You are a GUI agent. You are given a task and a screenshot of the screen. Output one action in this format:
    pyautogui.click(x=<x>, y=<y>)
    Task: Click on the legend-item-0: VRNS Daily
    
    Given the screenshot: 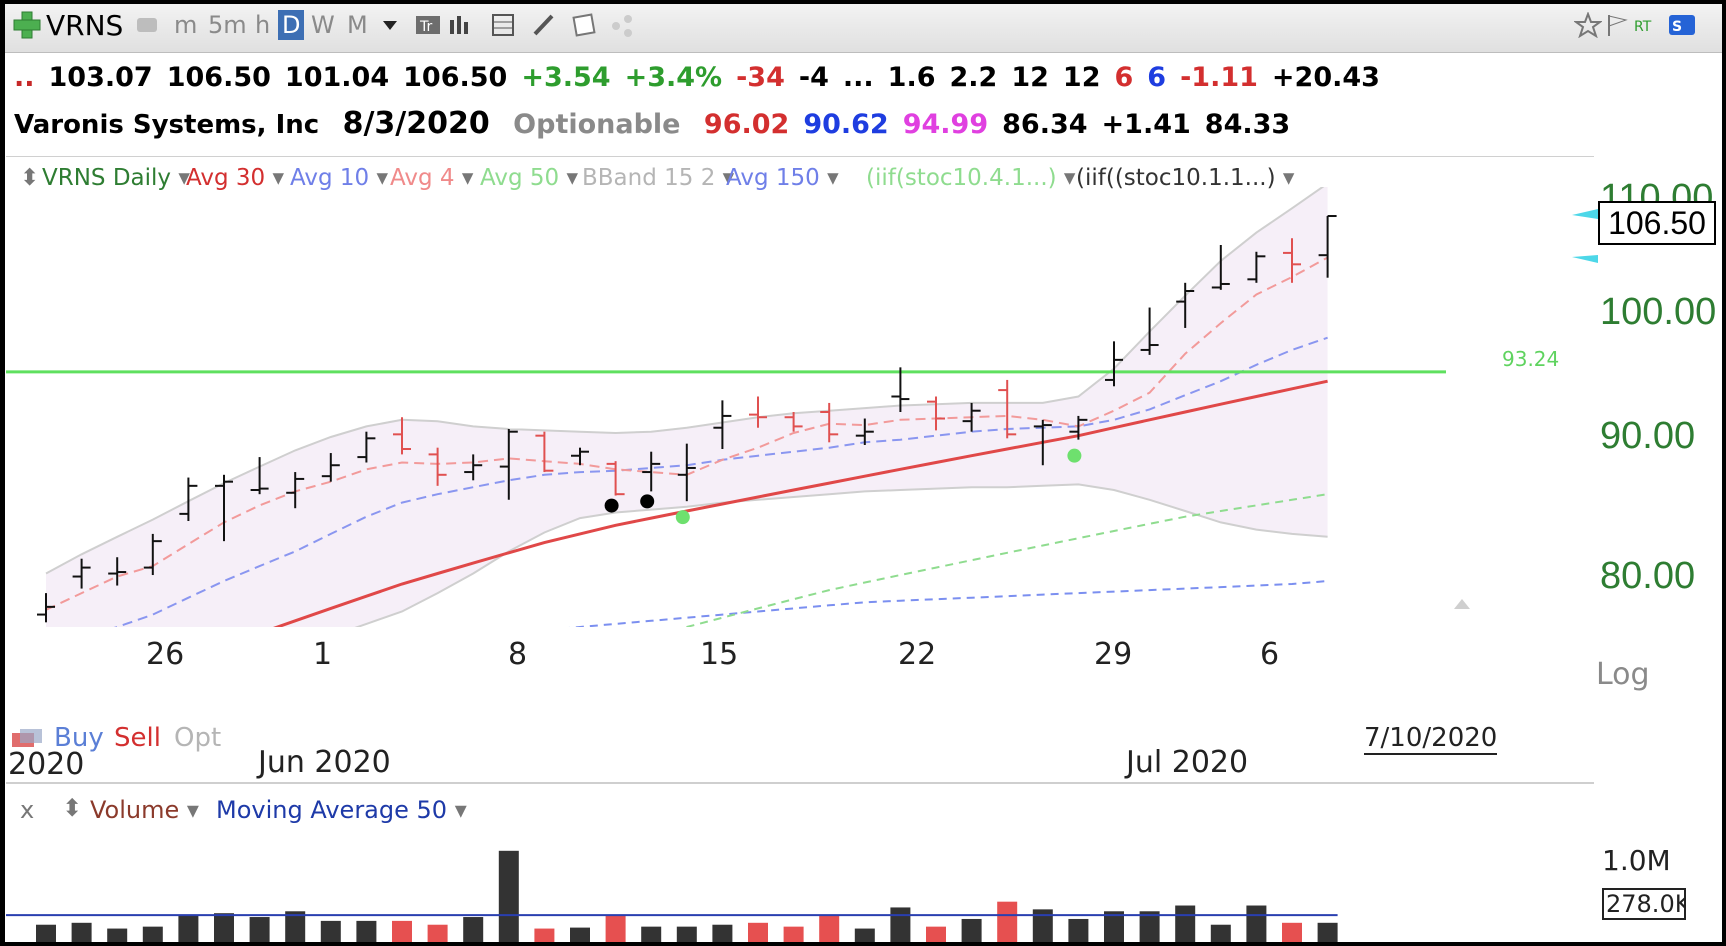 What is the action you would take?
    pyautogui.click(x=116, y=178)
    